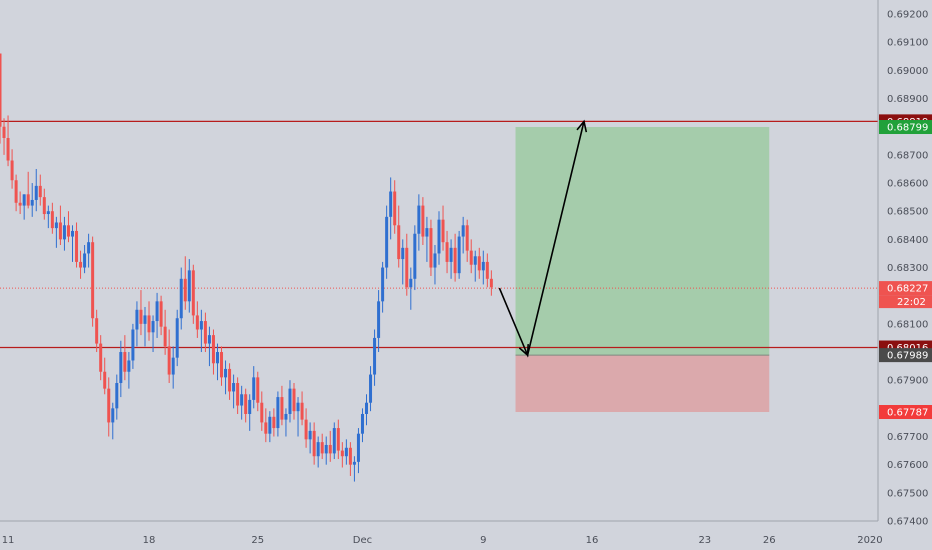  What do you see at coordinates (869, 540) in the screenshot?
I see `x-tick-label: 2020` at bounding box center [869, 540].